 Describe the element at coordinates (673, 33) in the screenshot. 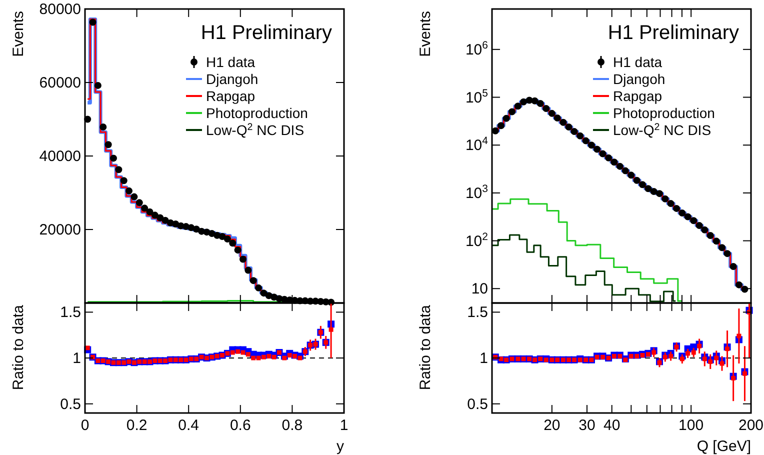

I see `text: H1 Preliminary` at that location.